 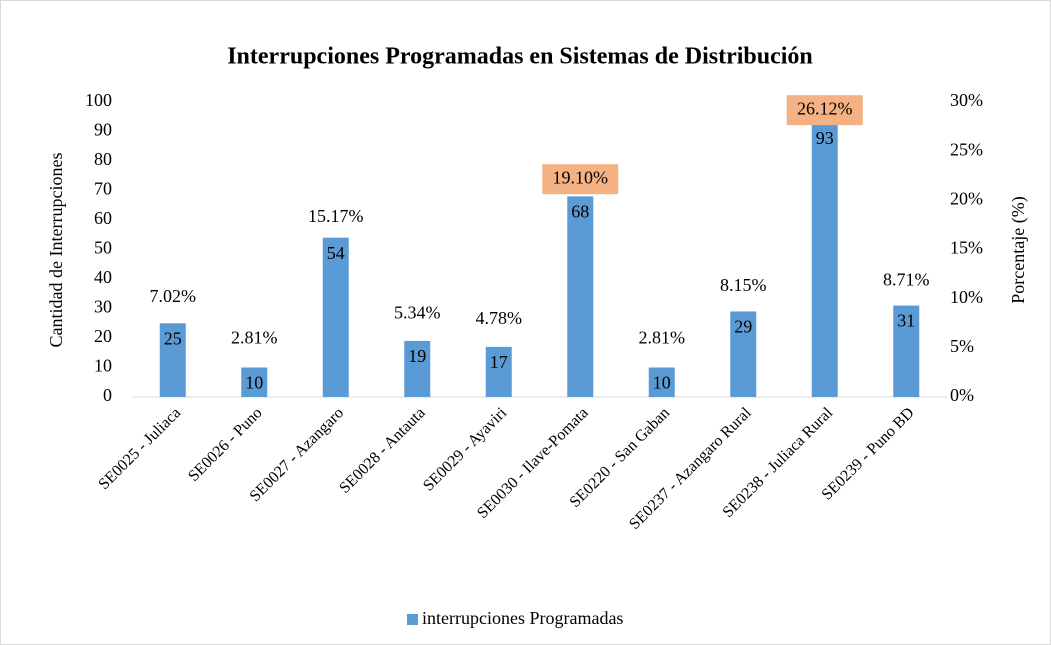 What do you see at coordinates (103, 130) in the screenshot?
I see `y-tick-label: 90` at bounding box center [103, 130].